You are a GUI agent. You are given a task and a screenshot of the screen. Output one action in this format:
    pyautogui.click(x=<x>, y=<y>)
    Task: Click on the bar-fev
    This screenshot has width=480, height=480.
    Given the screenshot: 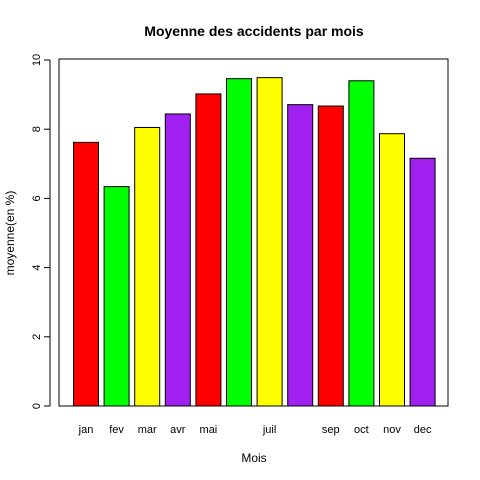 What is the action you would take?
    pyautogui.click(x=116, y=296)
    